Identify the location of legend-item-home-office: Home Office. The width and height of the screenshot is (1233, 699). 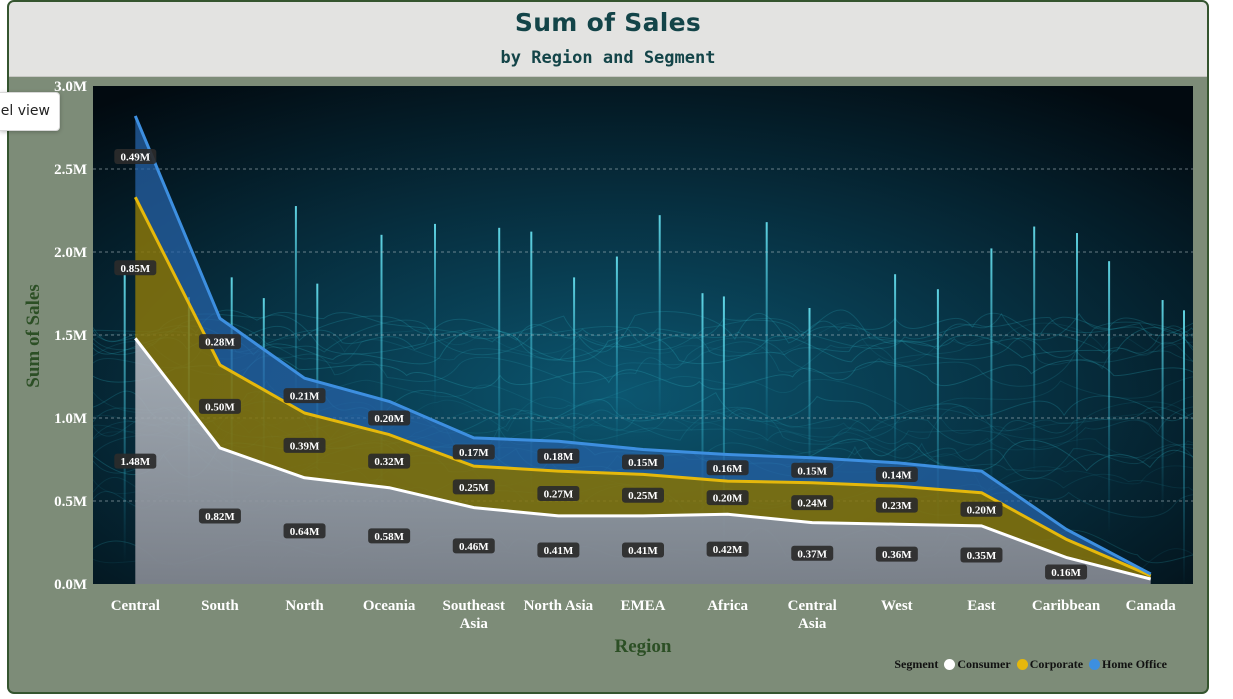
(1128, 664).